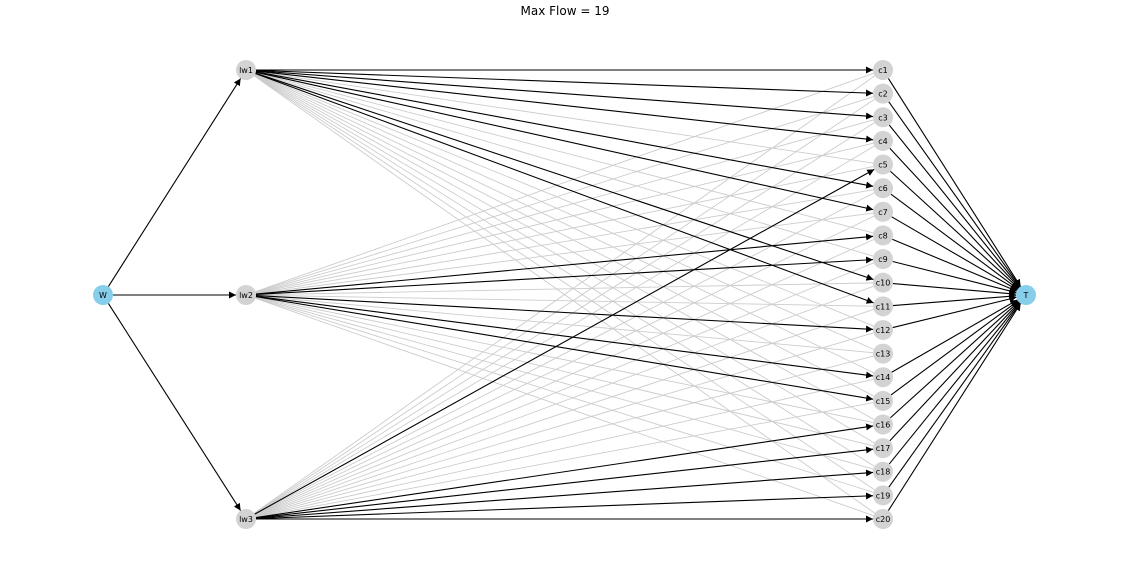  I want to click on node-c8: c8, so click(883, 235).